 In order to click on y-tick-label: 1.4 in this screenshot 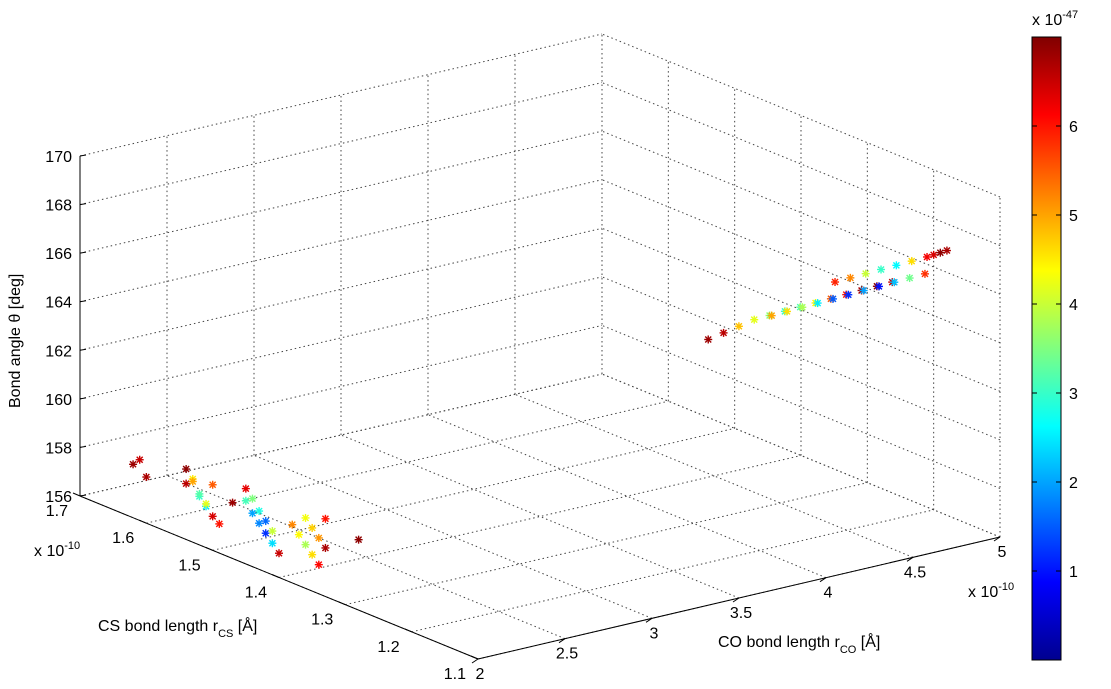, I will do `click(256, 593)`.